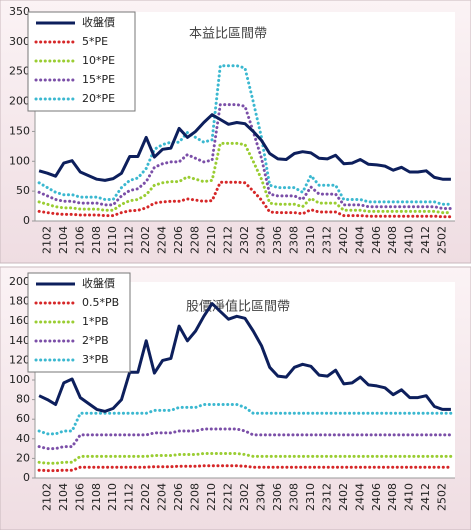 The image size is (471, 530). Describe the element at coordinates (23, 457) in the screenshot. I see `y-tick-label: 20` at that location.